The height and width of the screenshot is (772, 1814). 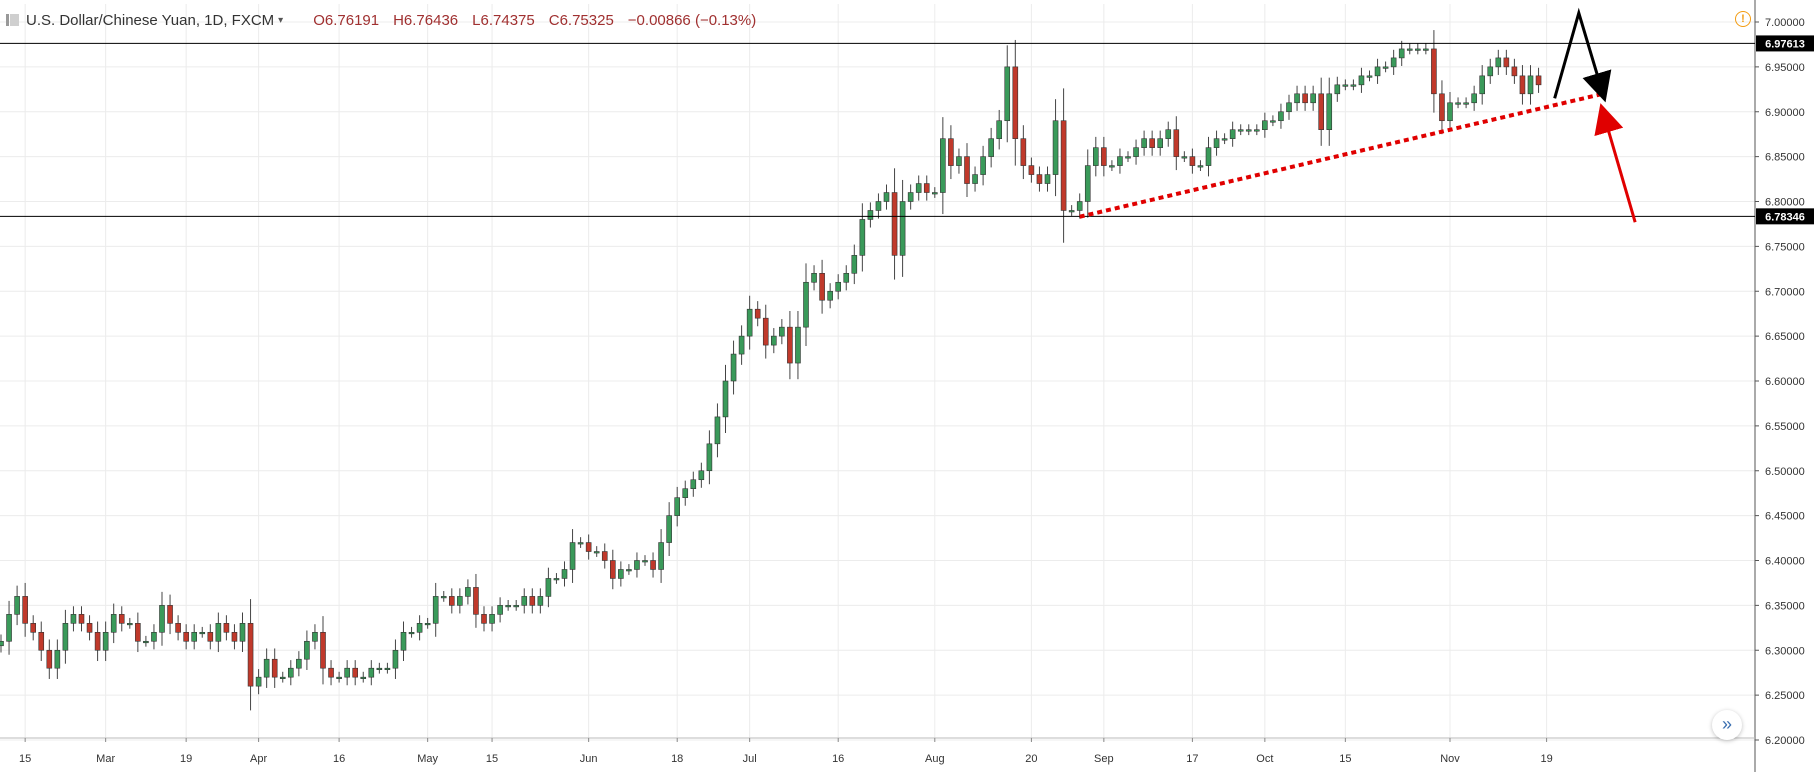 I want to click on y-tick-label: 6.80000, so click(x=1785, y=203).